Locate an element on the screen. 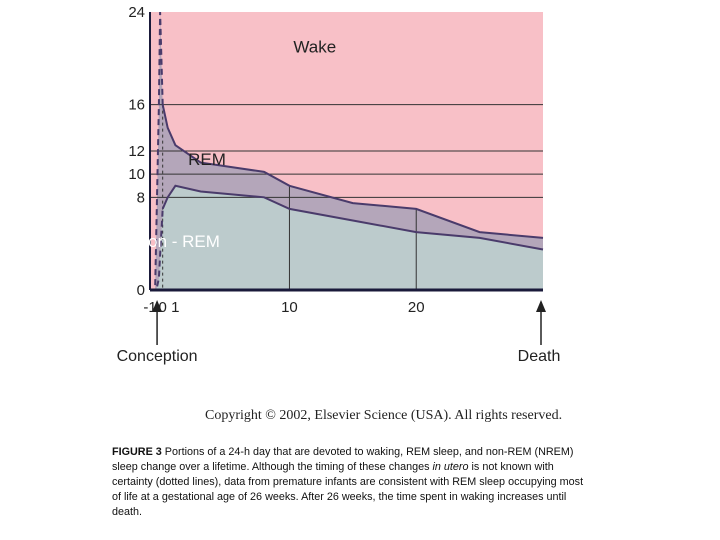 Image resolution: width=720 pixels, height=540 pixels. caption-label: FIGURE 3 is located at coordinates (137, 452).